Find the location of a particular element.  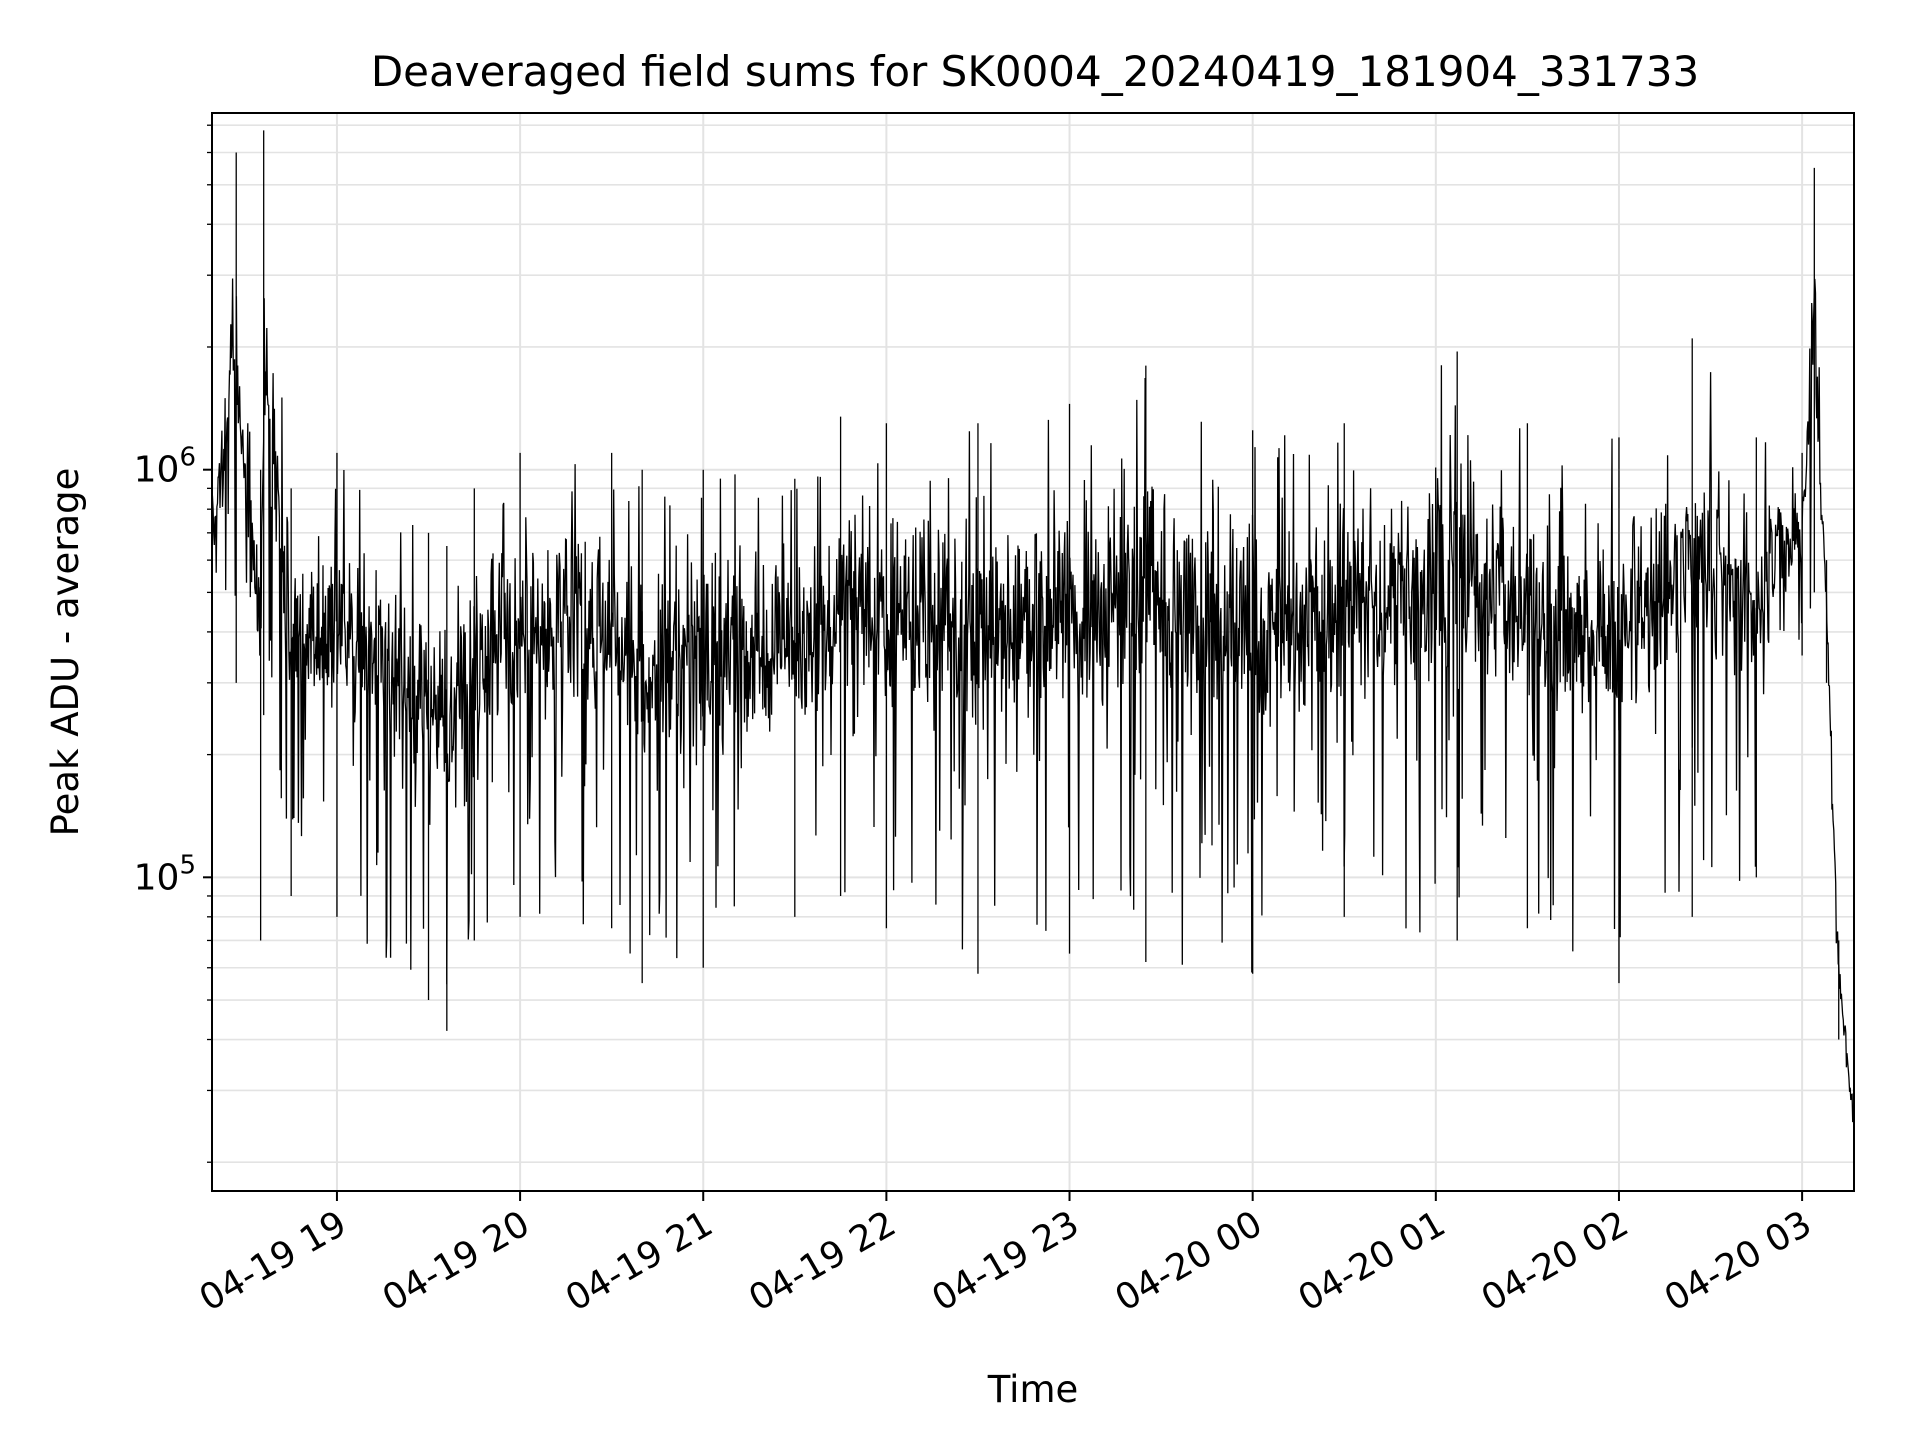

x-axis-label: Time is located at coordinates (1033, 1389).